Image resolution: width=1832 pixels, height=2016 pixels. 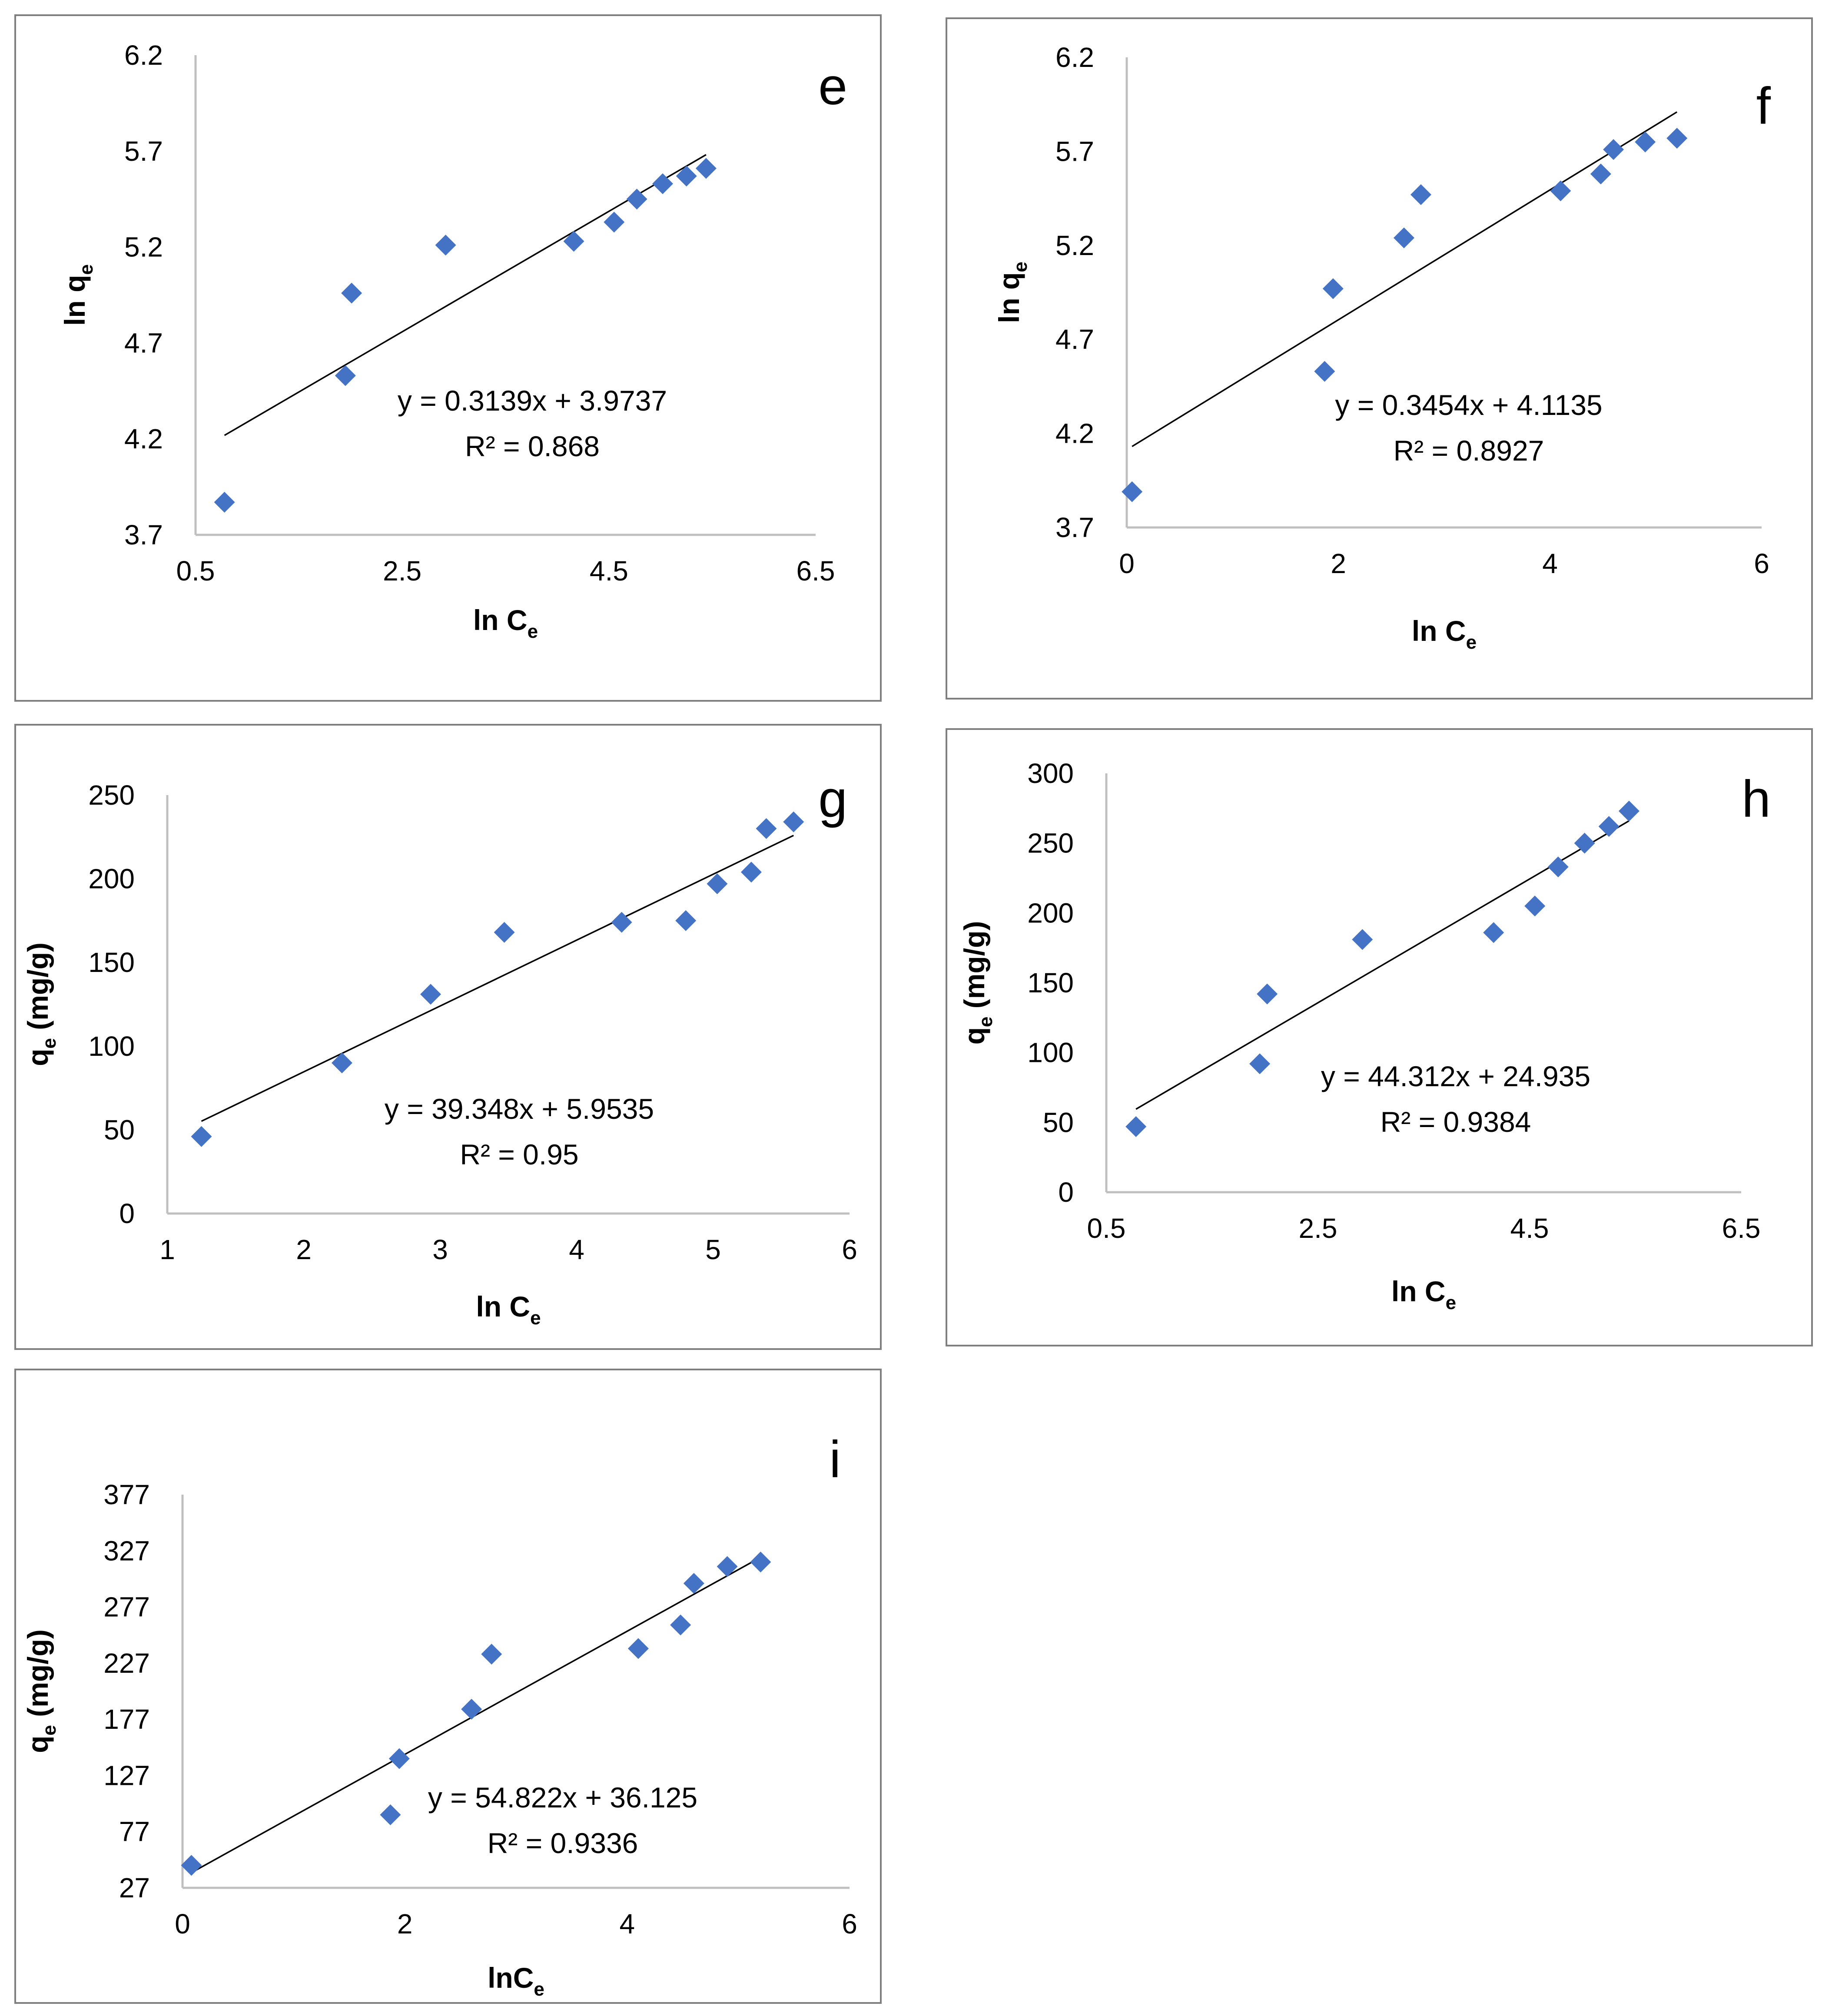 I want to click on trendline-equation: y = 44.312x + 24.935, so click(x=1455, y=1076).